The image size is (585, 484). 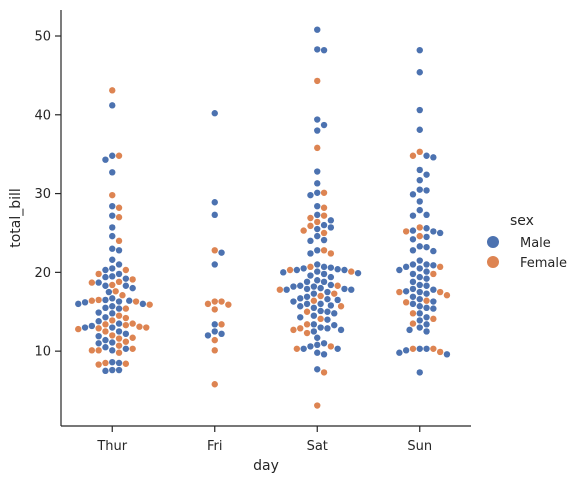 What do you see at coordinates (543, 263) in the screenshot?
I see `legend-label-female: Female` at bounding box center [543, 263].